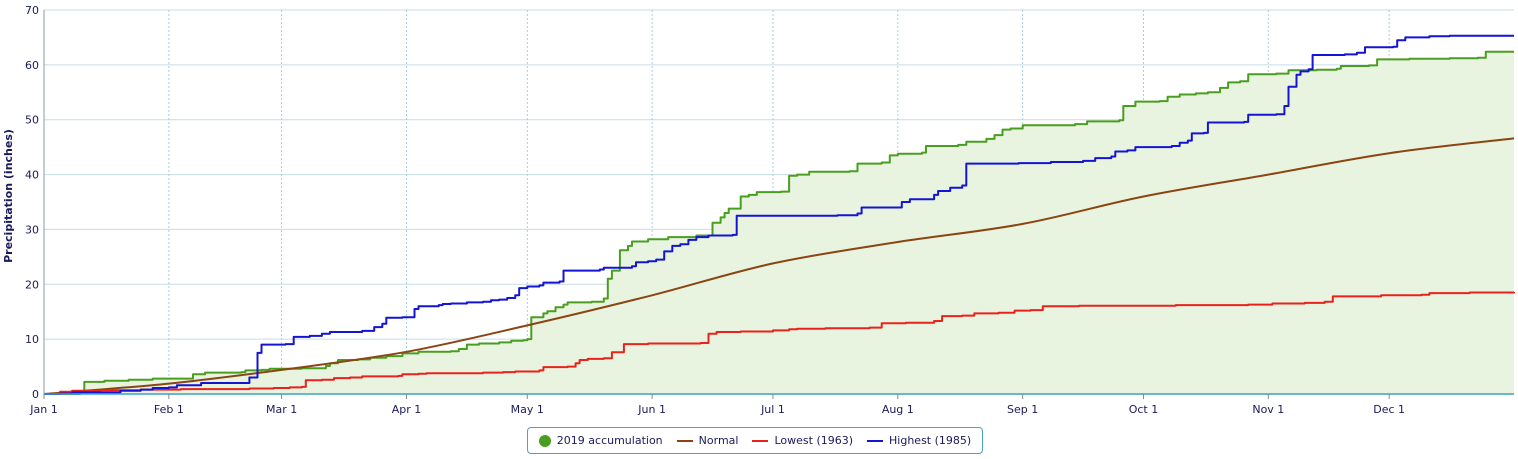  Describe the element at coordinates (32, 65) in the screenshot. I see `y-tick-label: 60` at that location.